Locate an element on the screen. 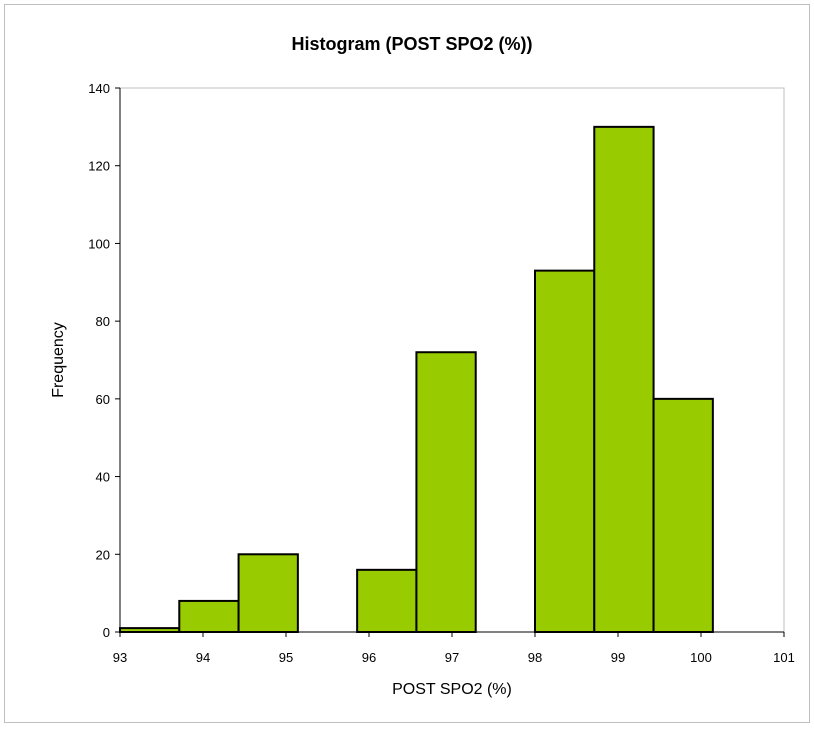  y-tick-label: 80 is located at coordinates (103, 321).